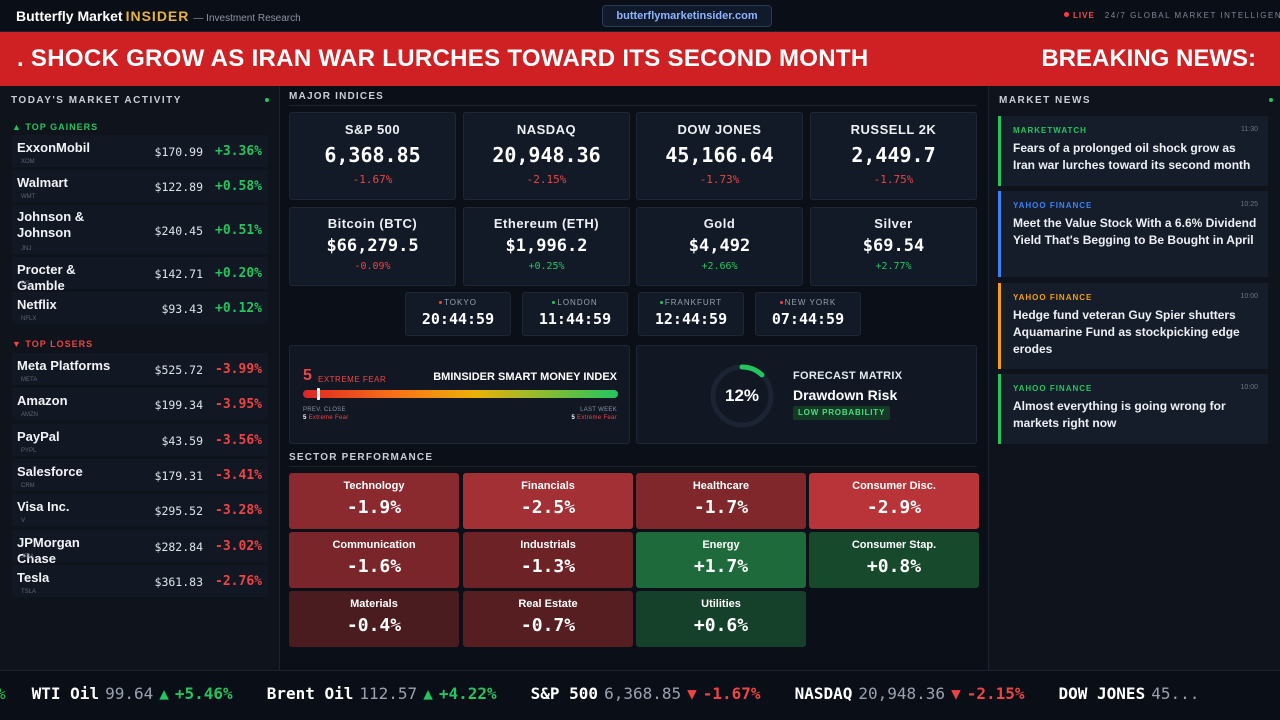  Describe the element at coordinates (140, 369) in the screenshot. I see `stock-row: Meta Platforms META $525.72 -3.99%` at that location.